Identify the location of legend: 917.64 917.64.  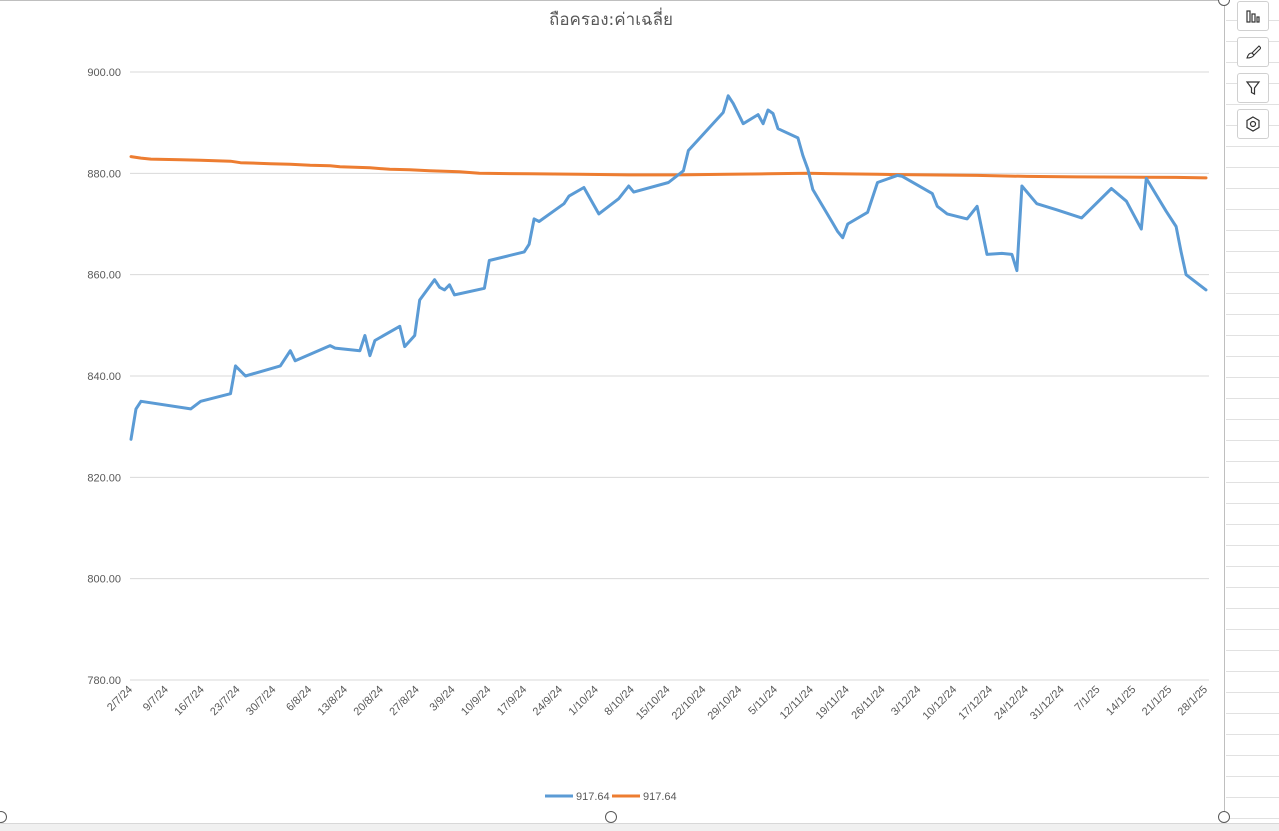
(611, 797).